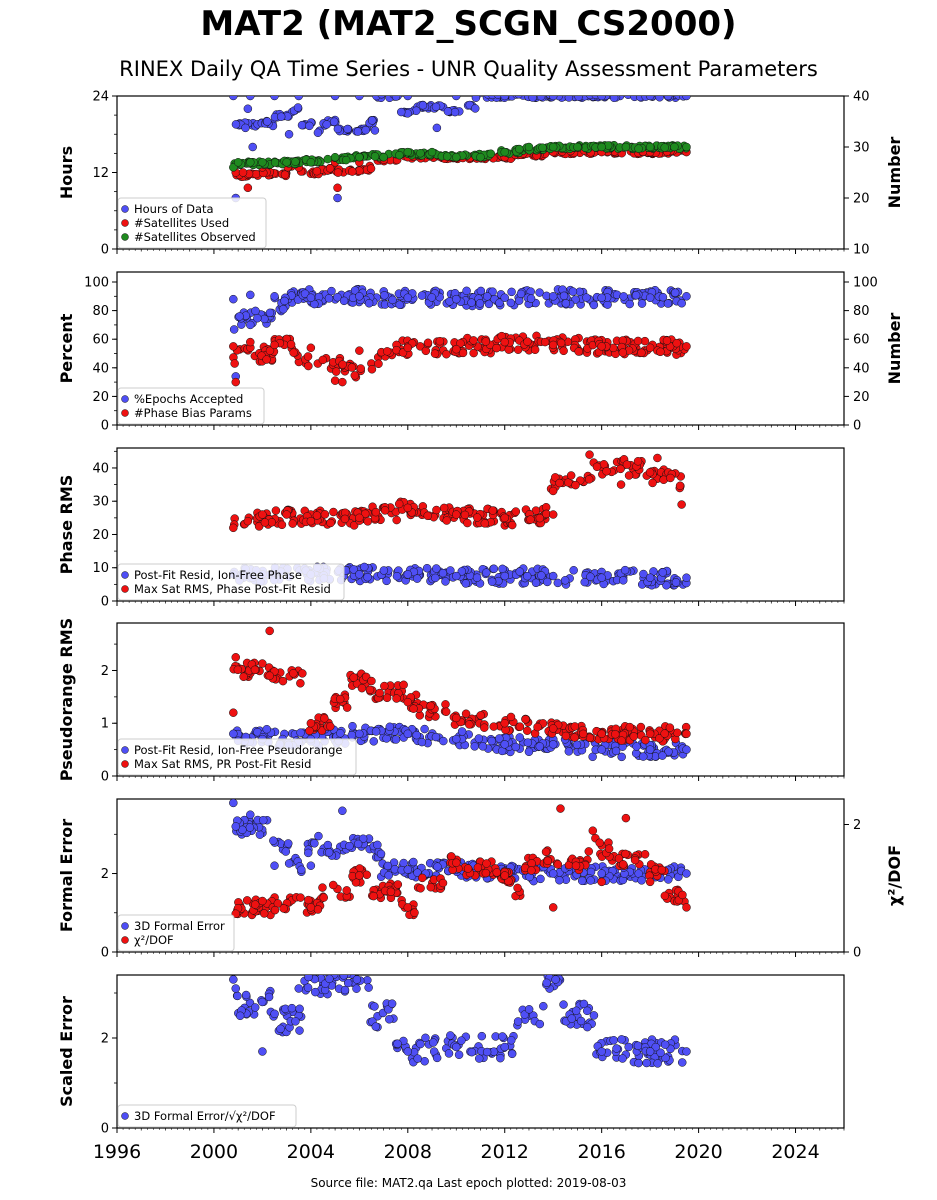 This screenshot has height=1200, width=937. Describe the element at coordinates (125, 940) in the screenshot. I see `legend-marker` at that location.